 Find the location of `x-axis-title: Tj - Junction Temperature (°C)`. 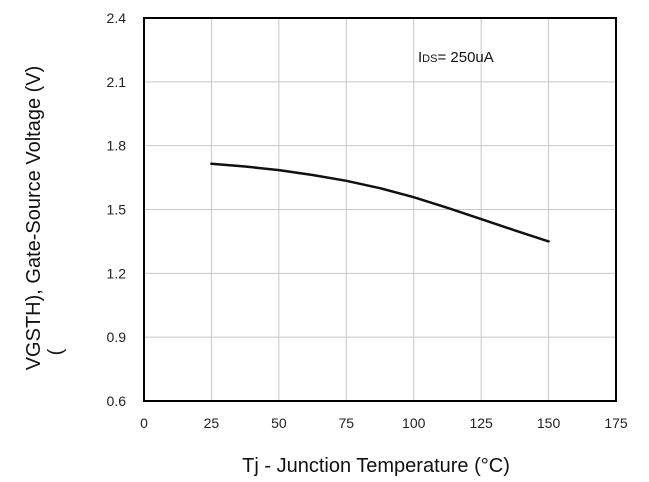

x-axis-title: Tj - Junction Temperature (°C) is located at coordinates (376, 466).